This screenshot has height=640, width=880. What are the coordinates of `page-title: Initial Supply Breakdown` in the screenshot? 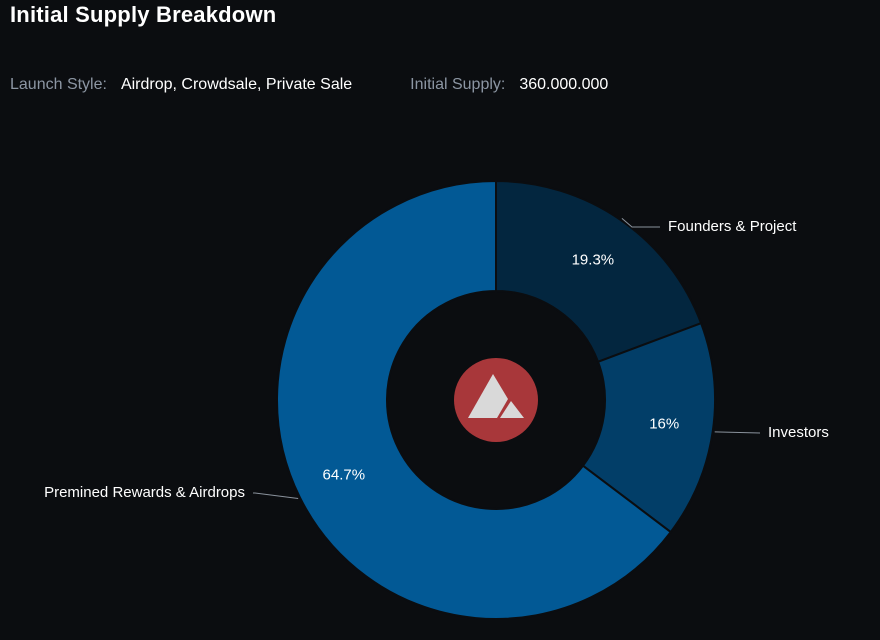 It's located at (143, 14).